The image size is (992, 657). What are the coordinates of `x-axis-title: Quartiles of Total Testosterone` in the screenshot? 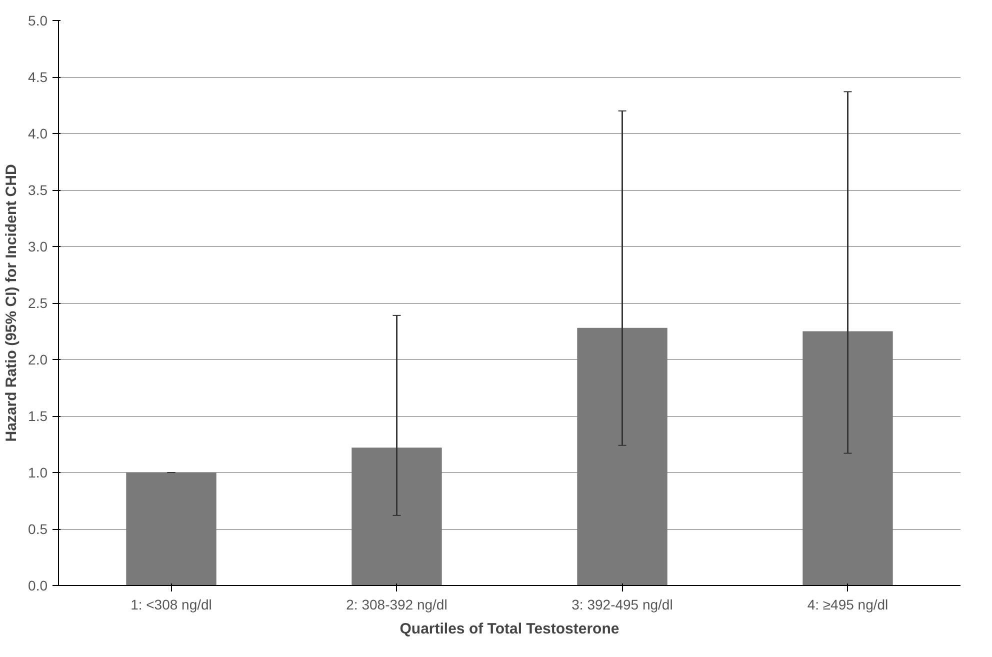 It's located at (510, 629).